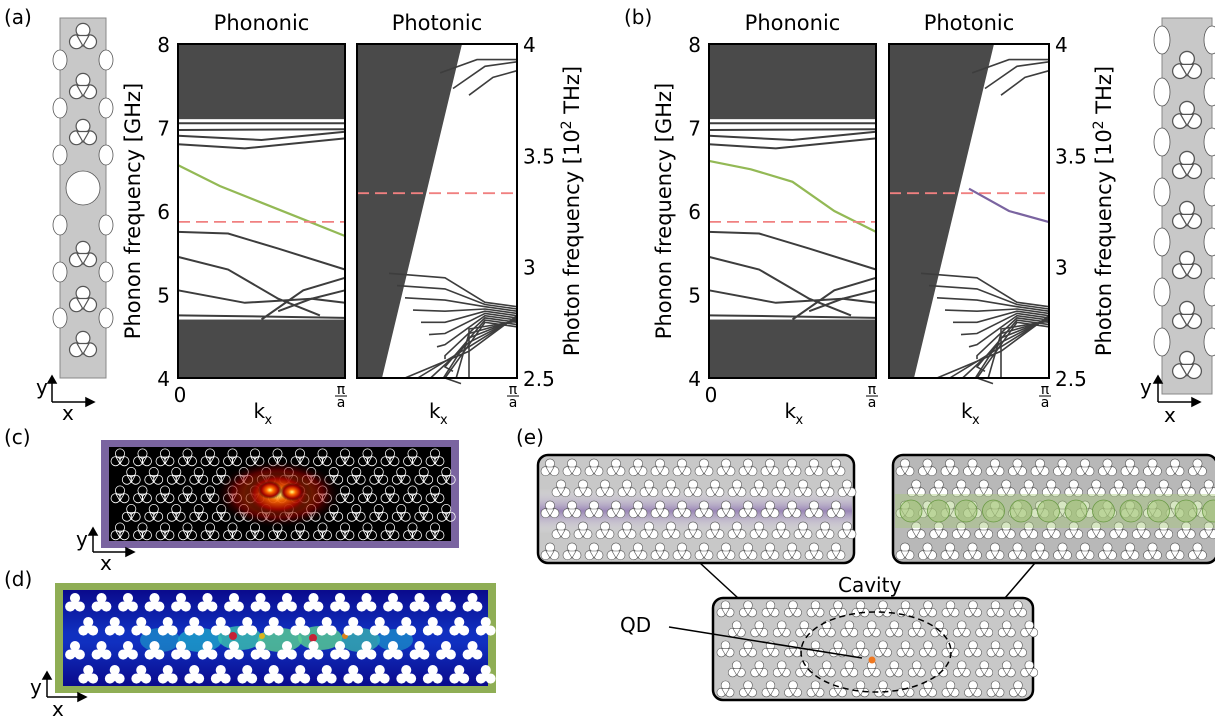 The height and width of the screenshot is (720, 1215). I want to click on qd-label: QD, so click(635, 625).